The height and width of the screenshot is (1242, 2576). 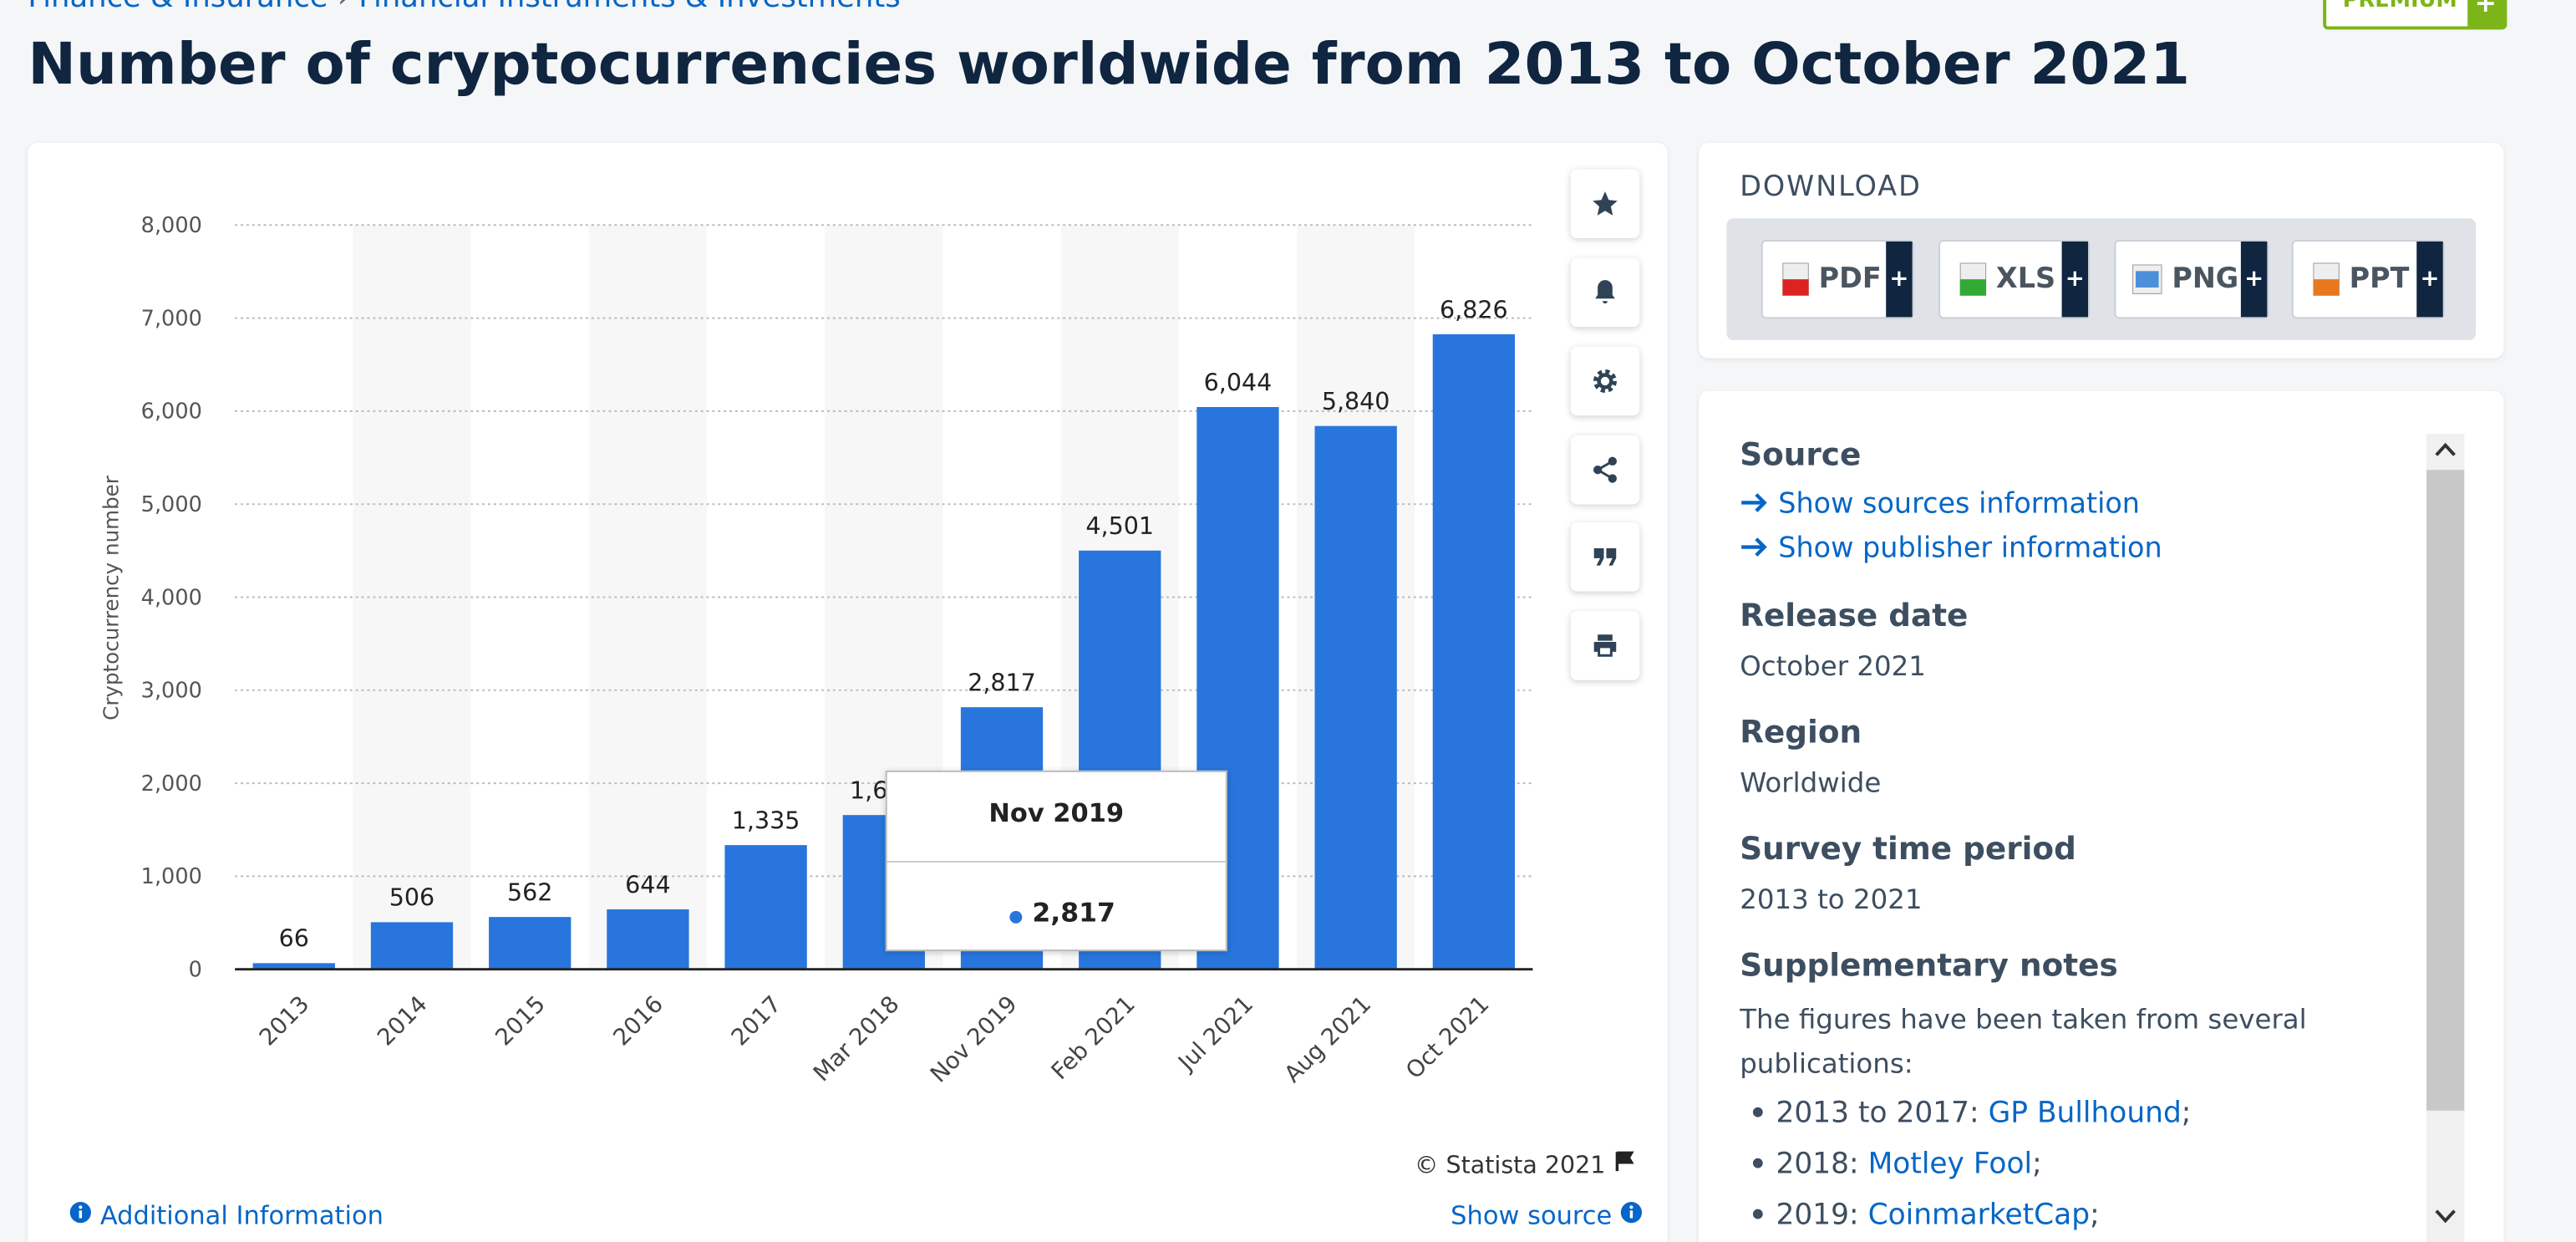 I want to click on region-heading: Region, so click(x=1801, y=733).